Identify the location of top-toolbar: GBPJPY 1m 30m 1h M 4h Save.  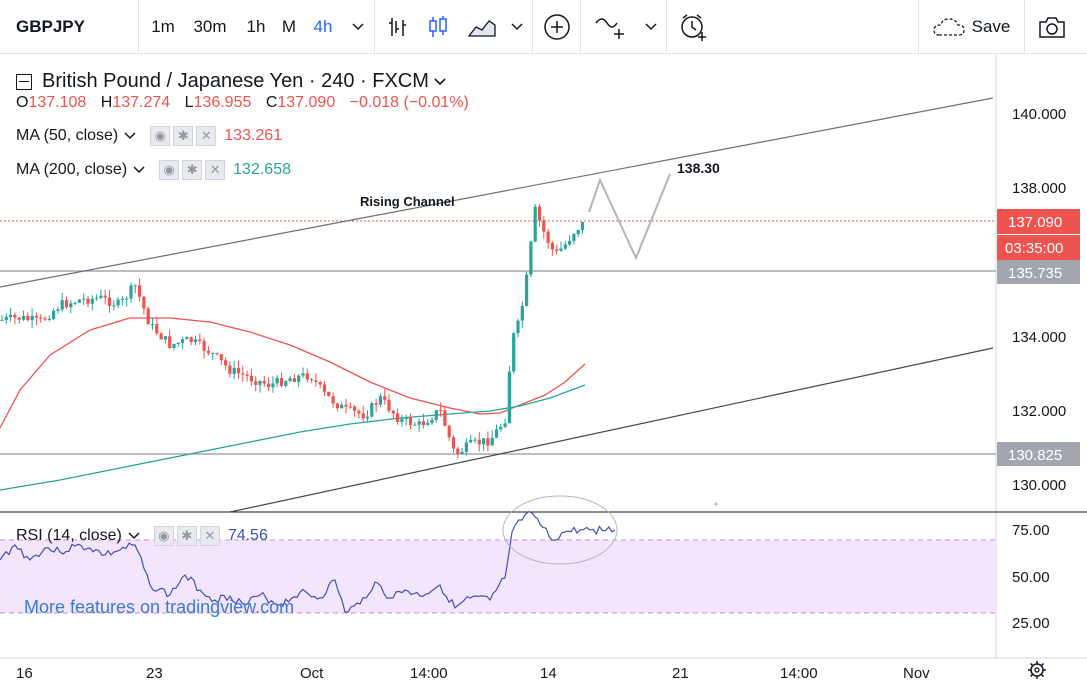
(543, 27).